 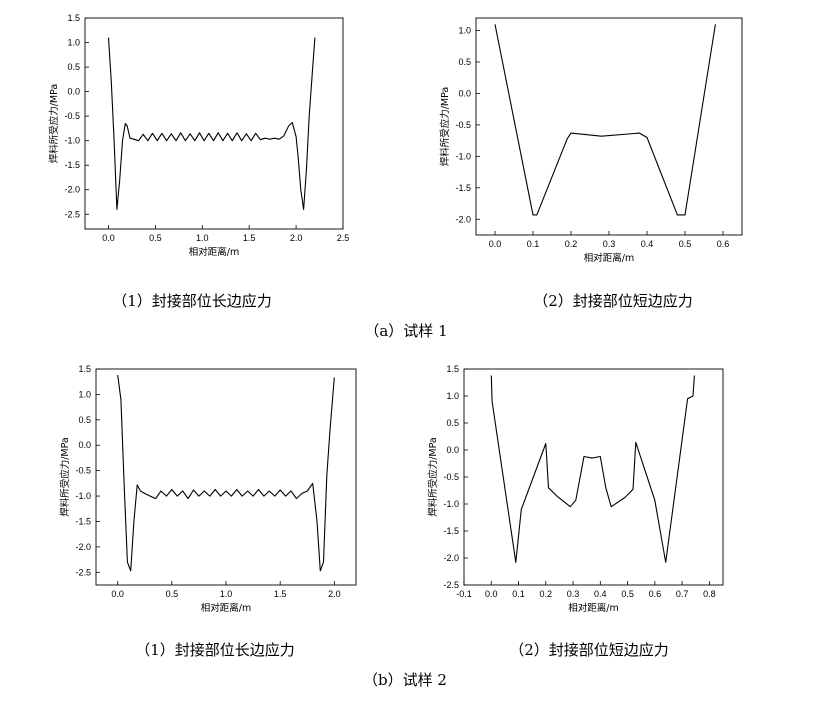 I want to click on caption-b2: （2）封接部位短边应力, so click(x=589, y=650).